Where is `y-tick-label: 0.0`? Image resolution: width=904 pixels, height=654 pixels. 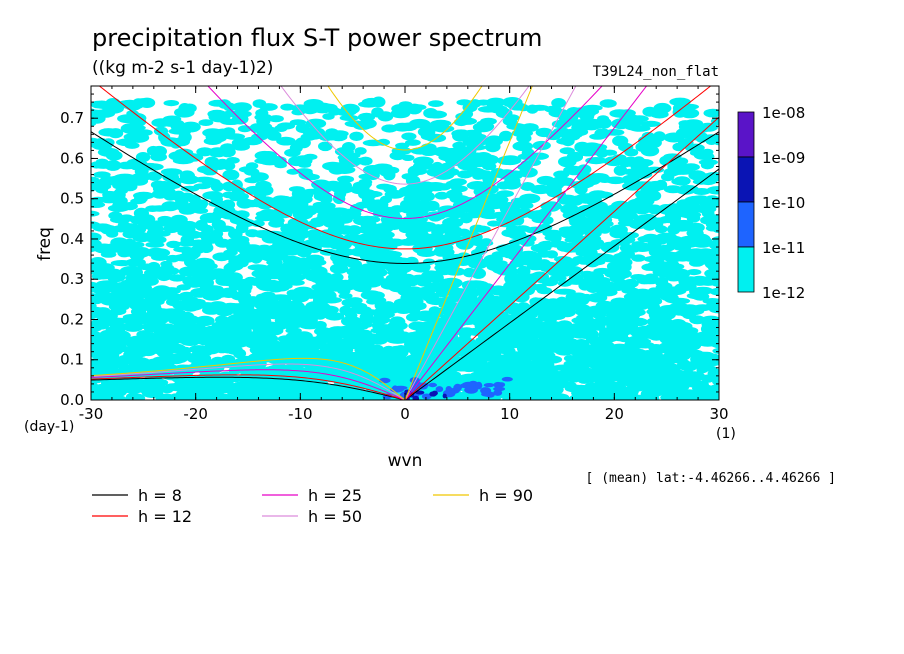
y-tick-label: 0.0 is located at coordinates (72, 400).